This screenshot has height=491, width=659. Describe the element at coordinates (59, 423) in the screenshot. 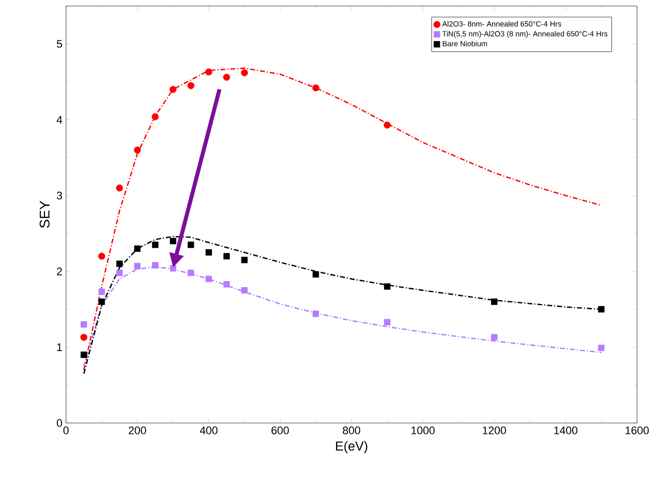

I see `y-tick-label: 0` at that location.